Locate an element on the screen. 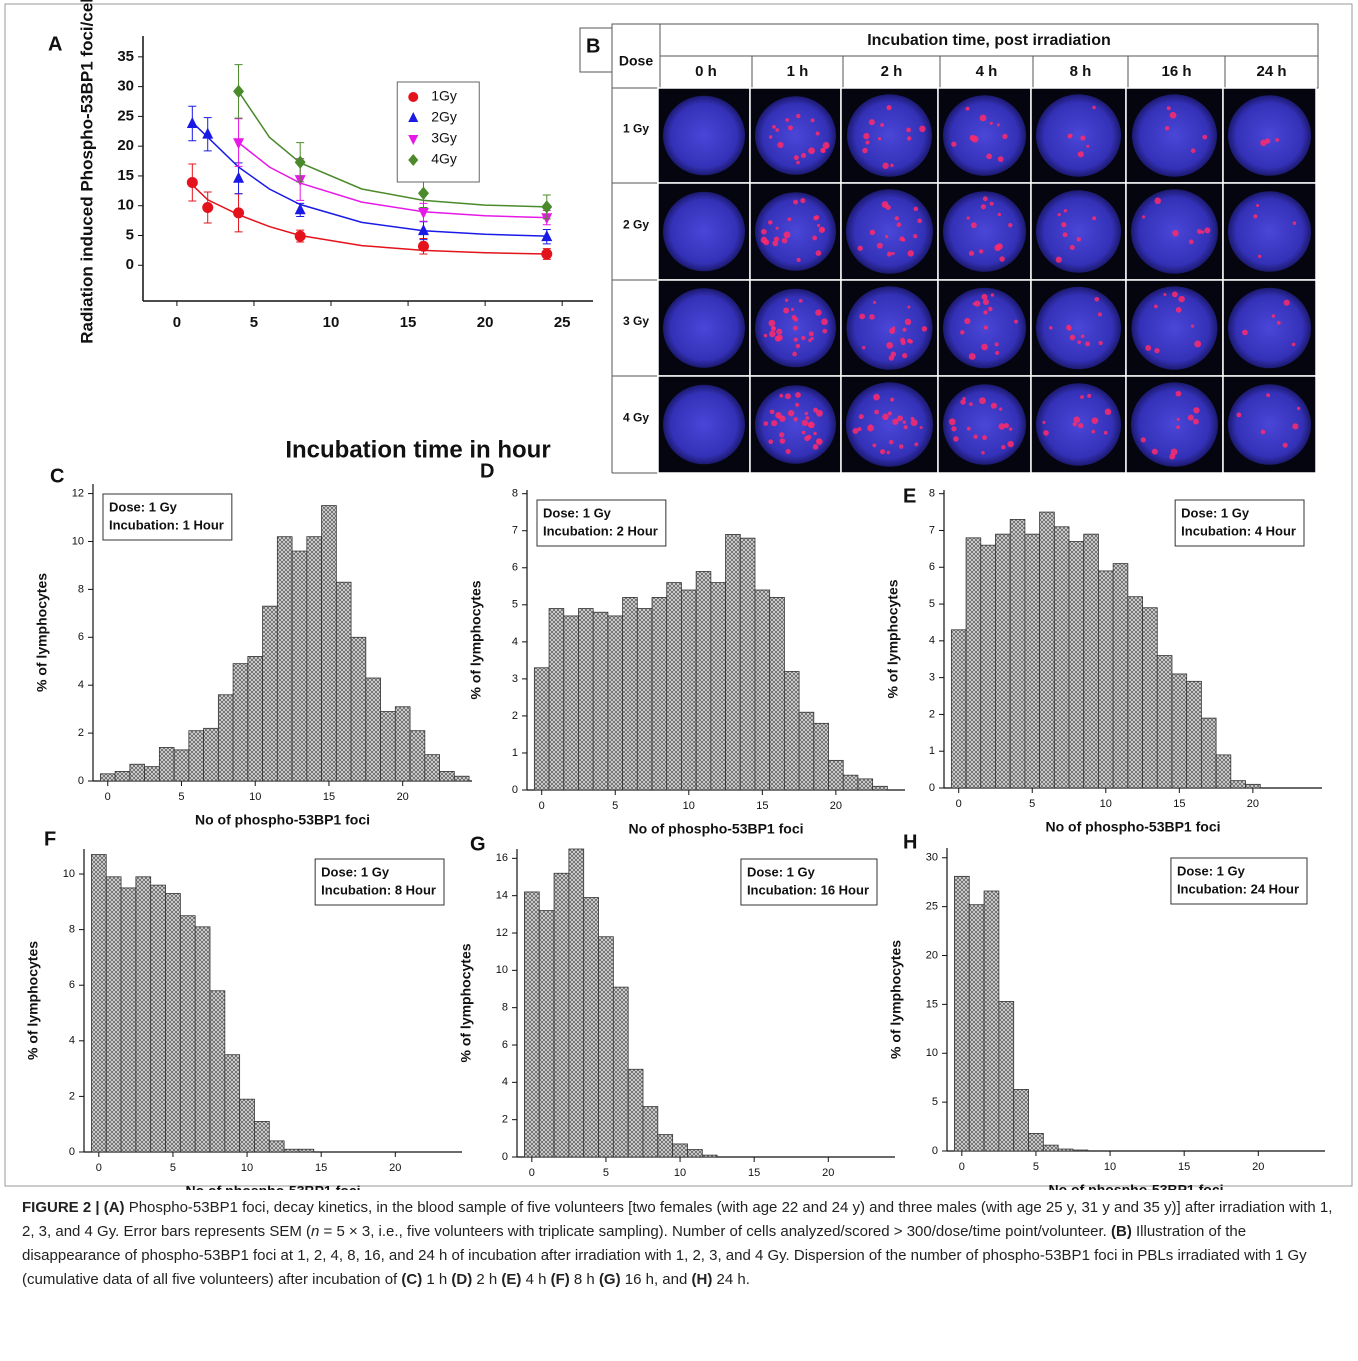 The width and height of the screenshot is (1358, 1361). x-tick-label: 0 is located at coordinates (108, 797).